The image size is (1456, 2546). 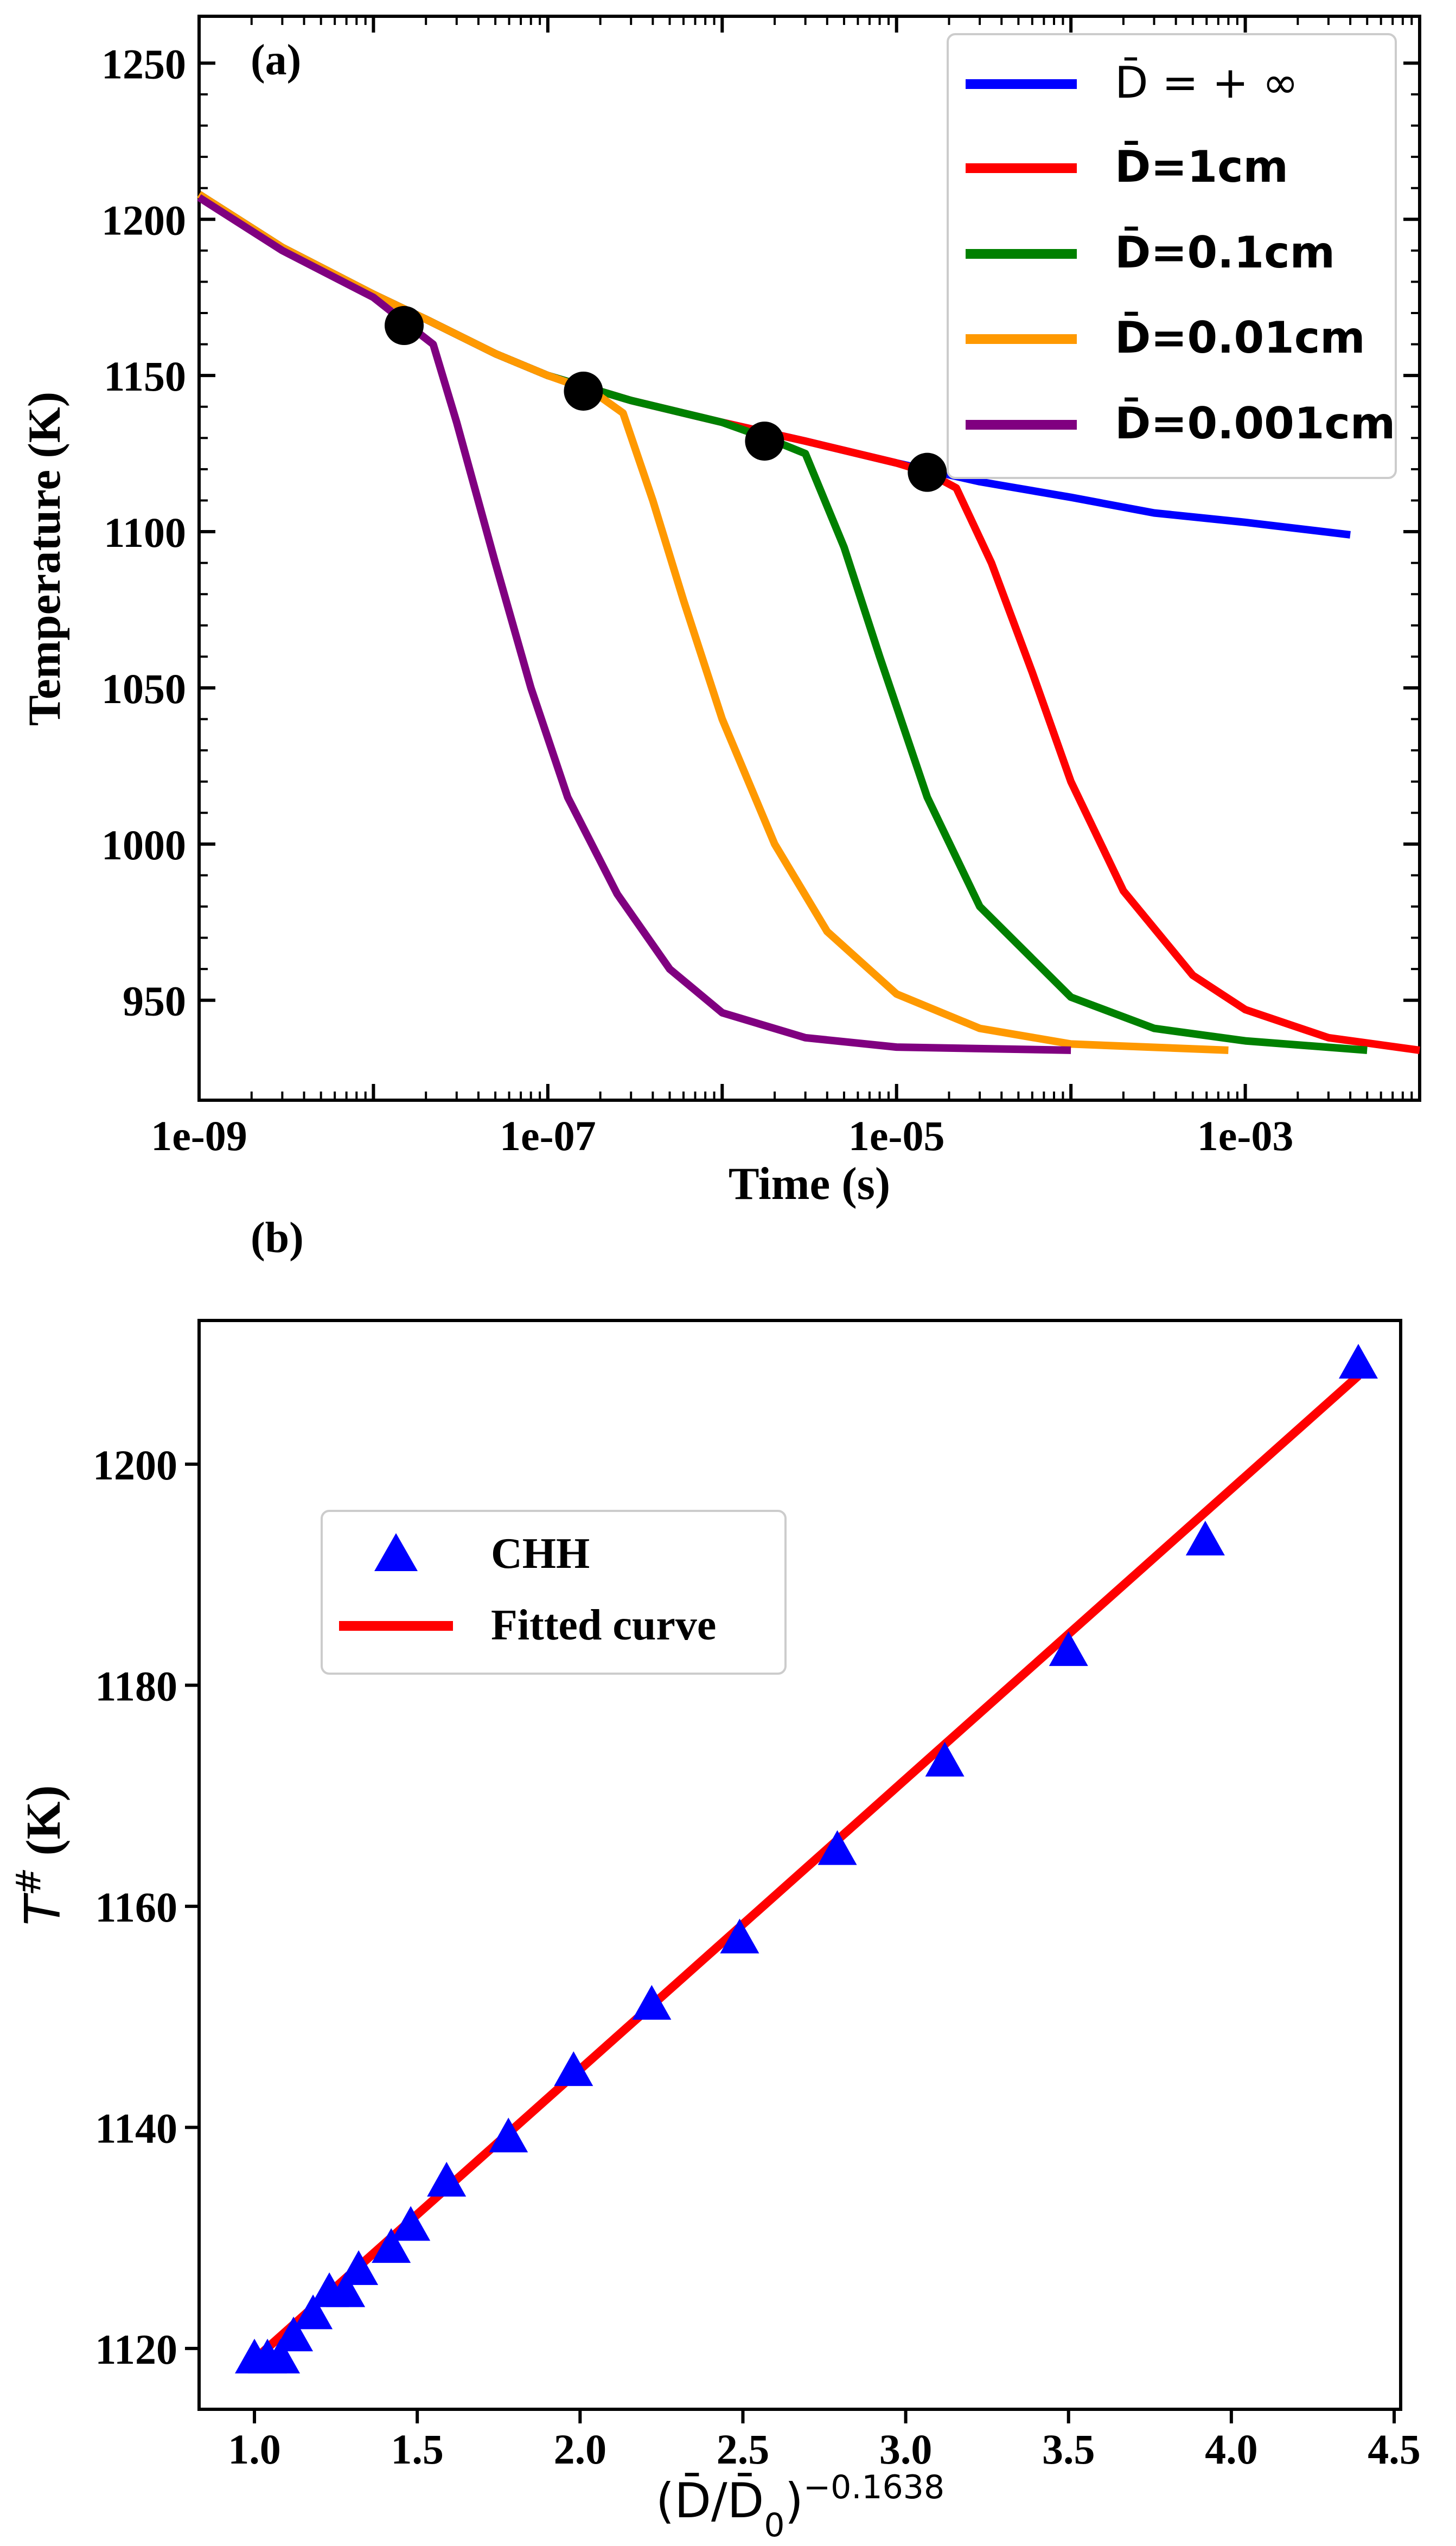 What do you see at coordinates (580, 2450) in the screenshot?
I see `panel-b-xtick-label: 2.0` at bounding box center [580, 2450].